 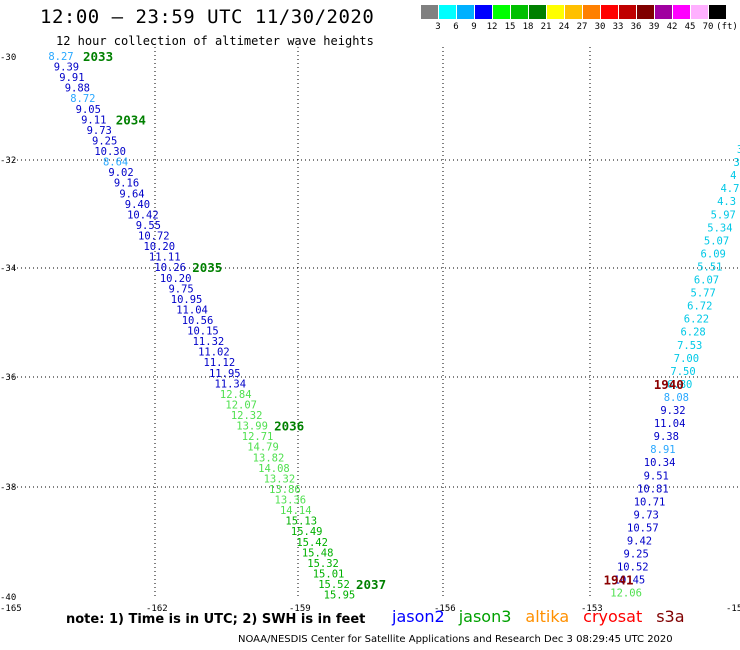 I want to click on color-legend, so click(x=574, y=12).